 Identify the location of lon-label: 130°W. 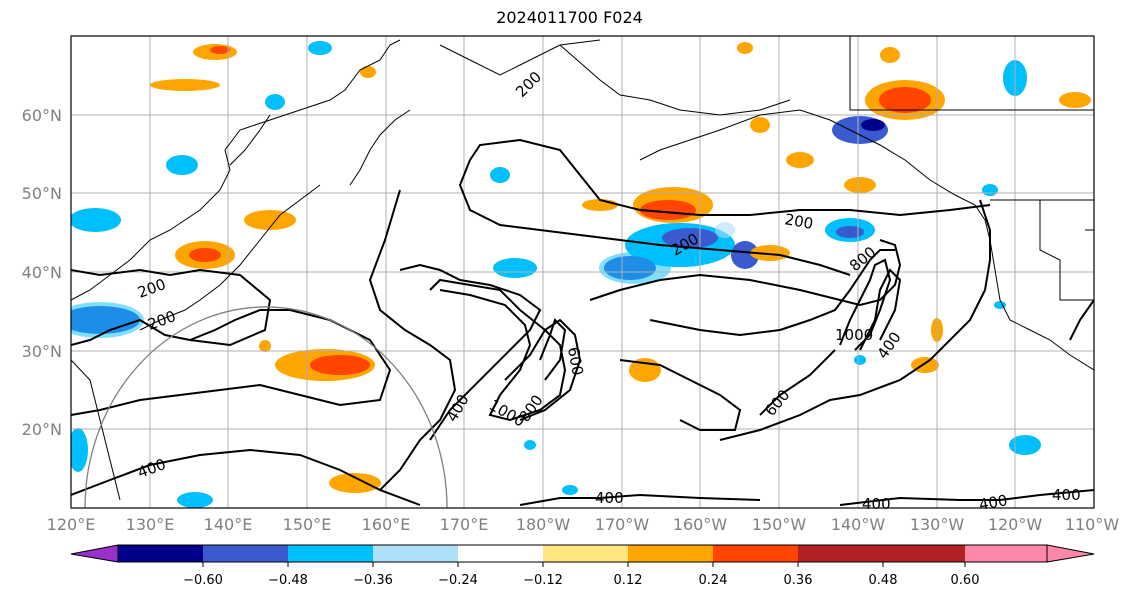
(937, 524).